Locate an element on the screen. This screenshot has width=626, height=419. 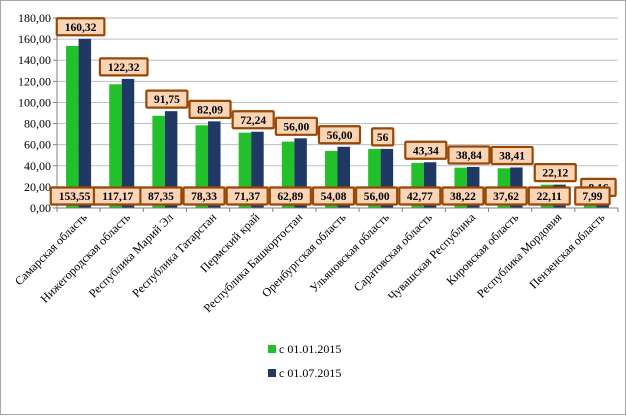
data-label-series-1: 62,89 is located at coordinates (290, 196).